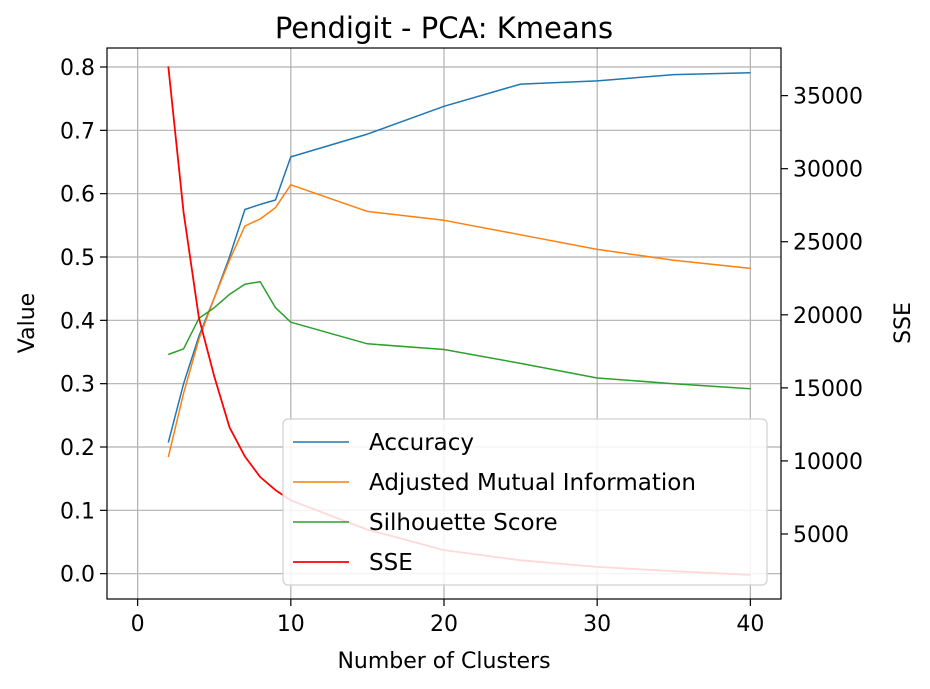 This screenshot has width=930, height=689. What do you see at coordinates (291, 624) in the screenshot?
I see `x-tick-label: 10` at bounding box center [291, 624].